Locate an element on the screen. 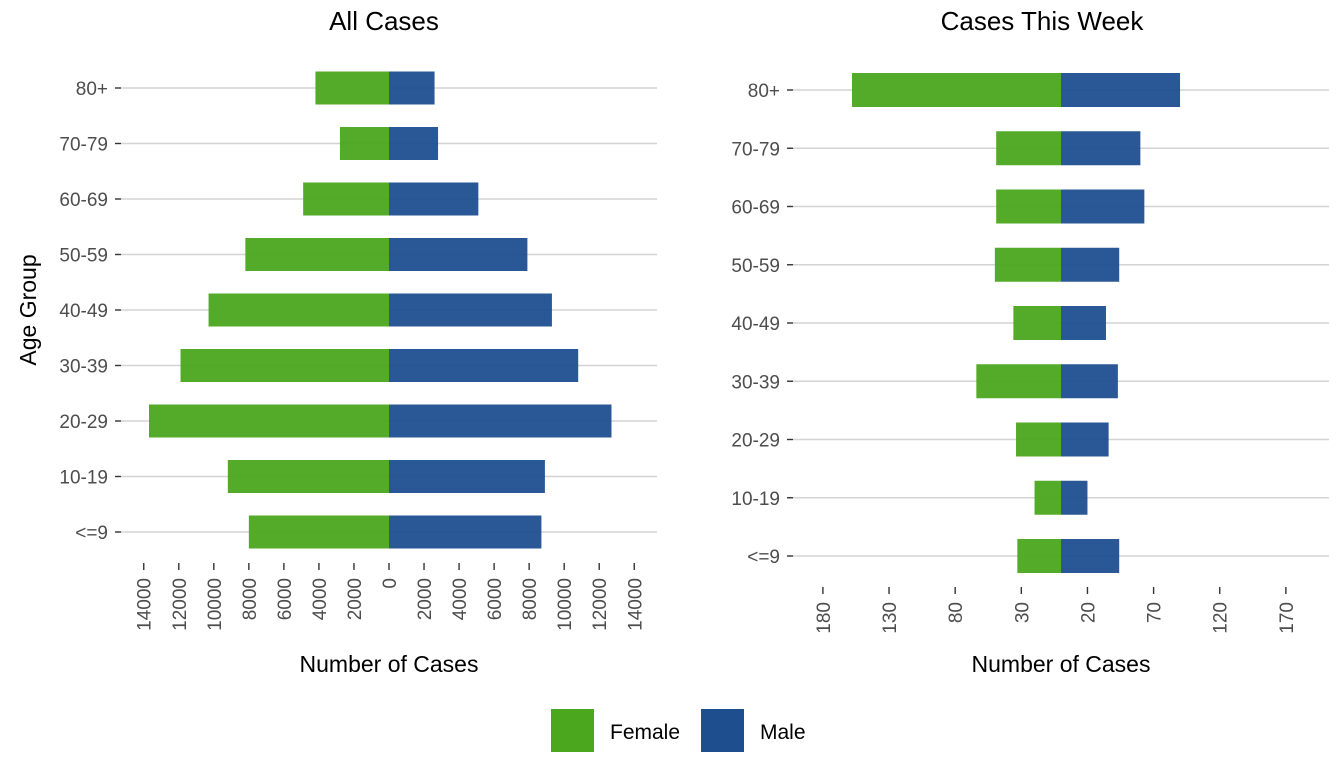  legend-label-male: Male is located at coordinates (783, 732).